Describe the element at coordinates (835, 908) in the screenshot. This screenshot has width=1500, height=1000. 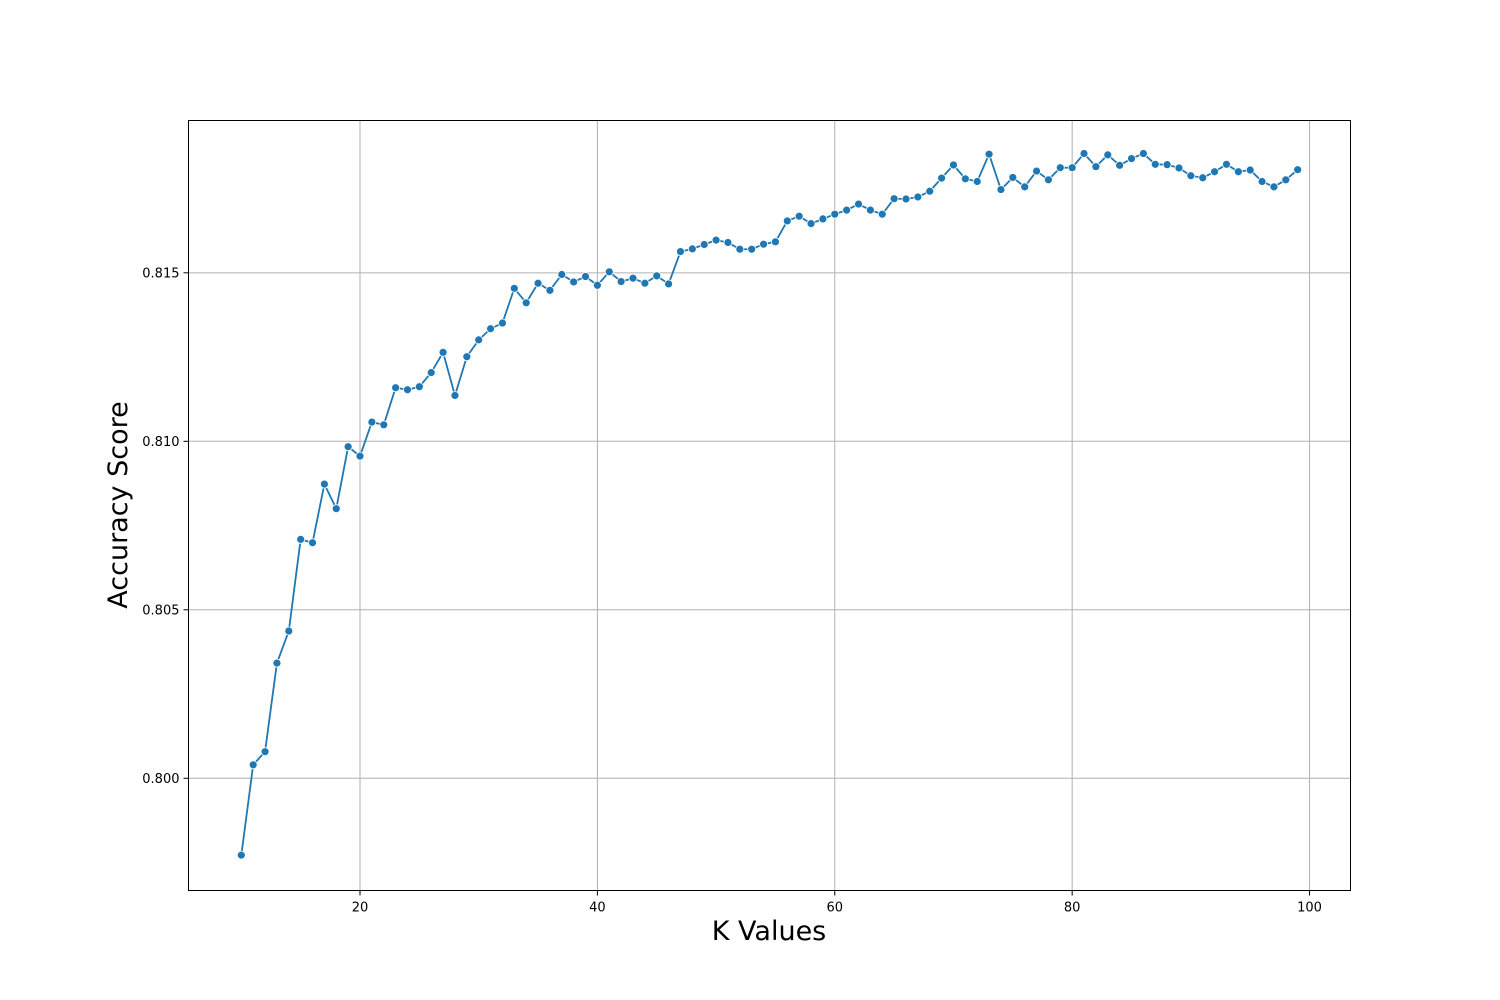
I see `x-tick-label: 60` at that location.